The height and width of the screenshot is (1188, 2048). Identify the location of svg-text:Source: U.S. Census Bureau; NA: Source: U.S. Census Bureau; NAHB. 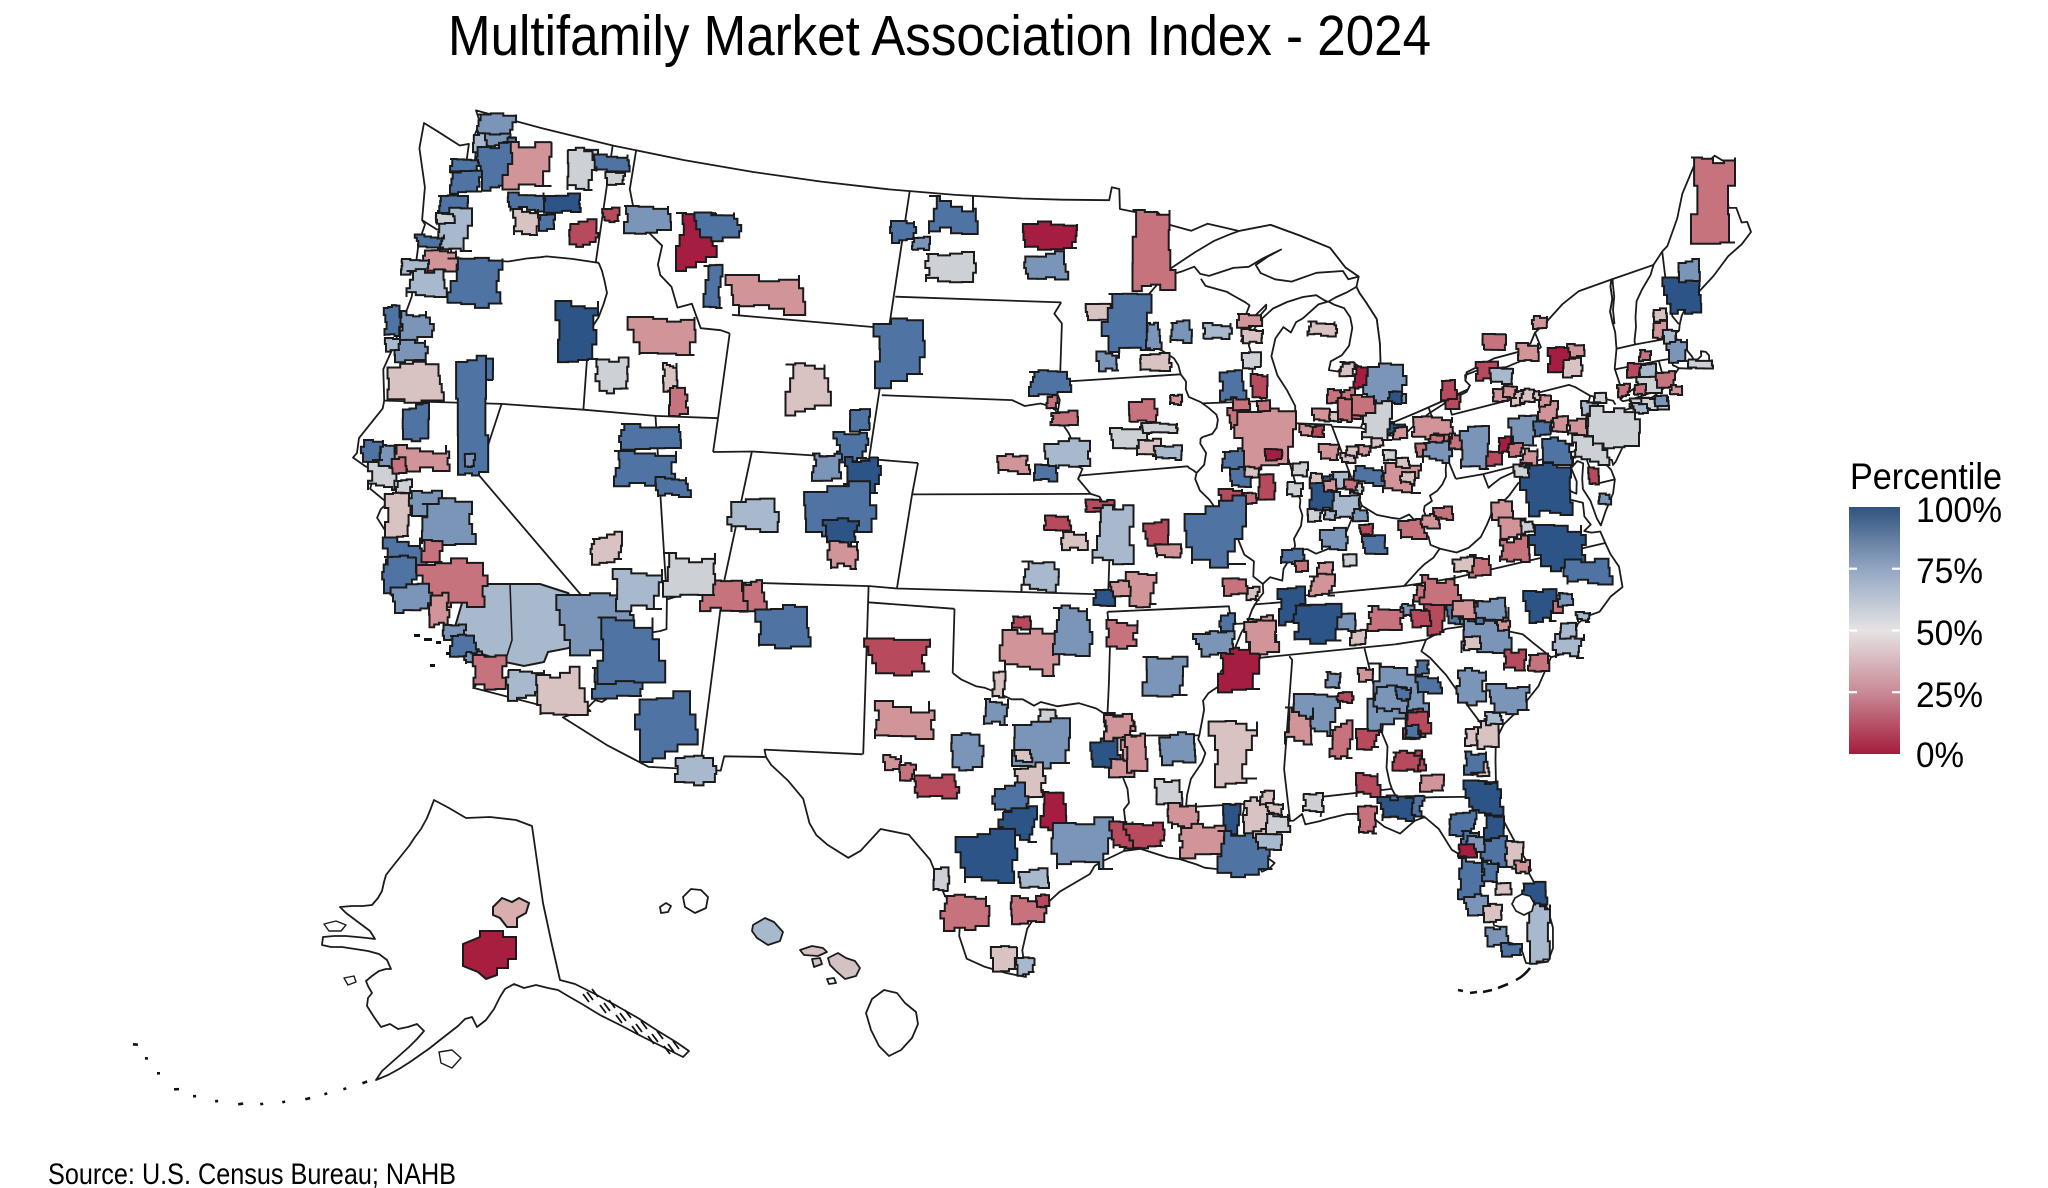
(252, 1173).